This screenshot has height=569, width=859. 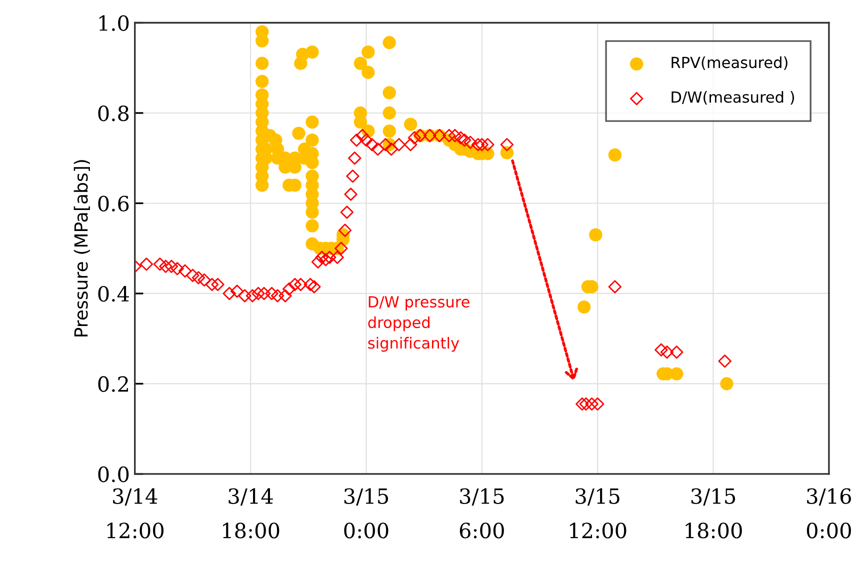 What do you see at coordinates (135, 513) in the screenshot?
I see `x-tick-label: 3/14 12:00` at bounding box center [135, 513].